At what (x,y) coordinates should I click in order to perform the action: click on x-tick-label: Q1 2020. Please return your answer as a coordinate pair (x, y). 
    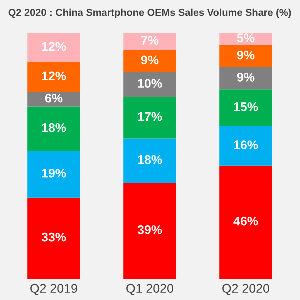
    Looking at the image, I should click on (150, 290).